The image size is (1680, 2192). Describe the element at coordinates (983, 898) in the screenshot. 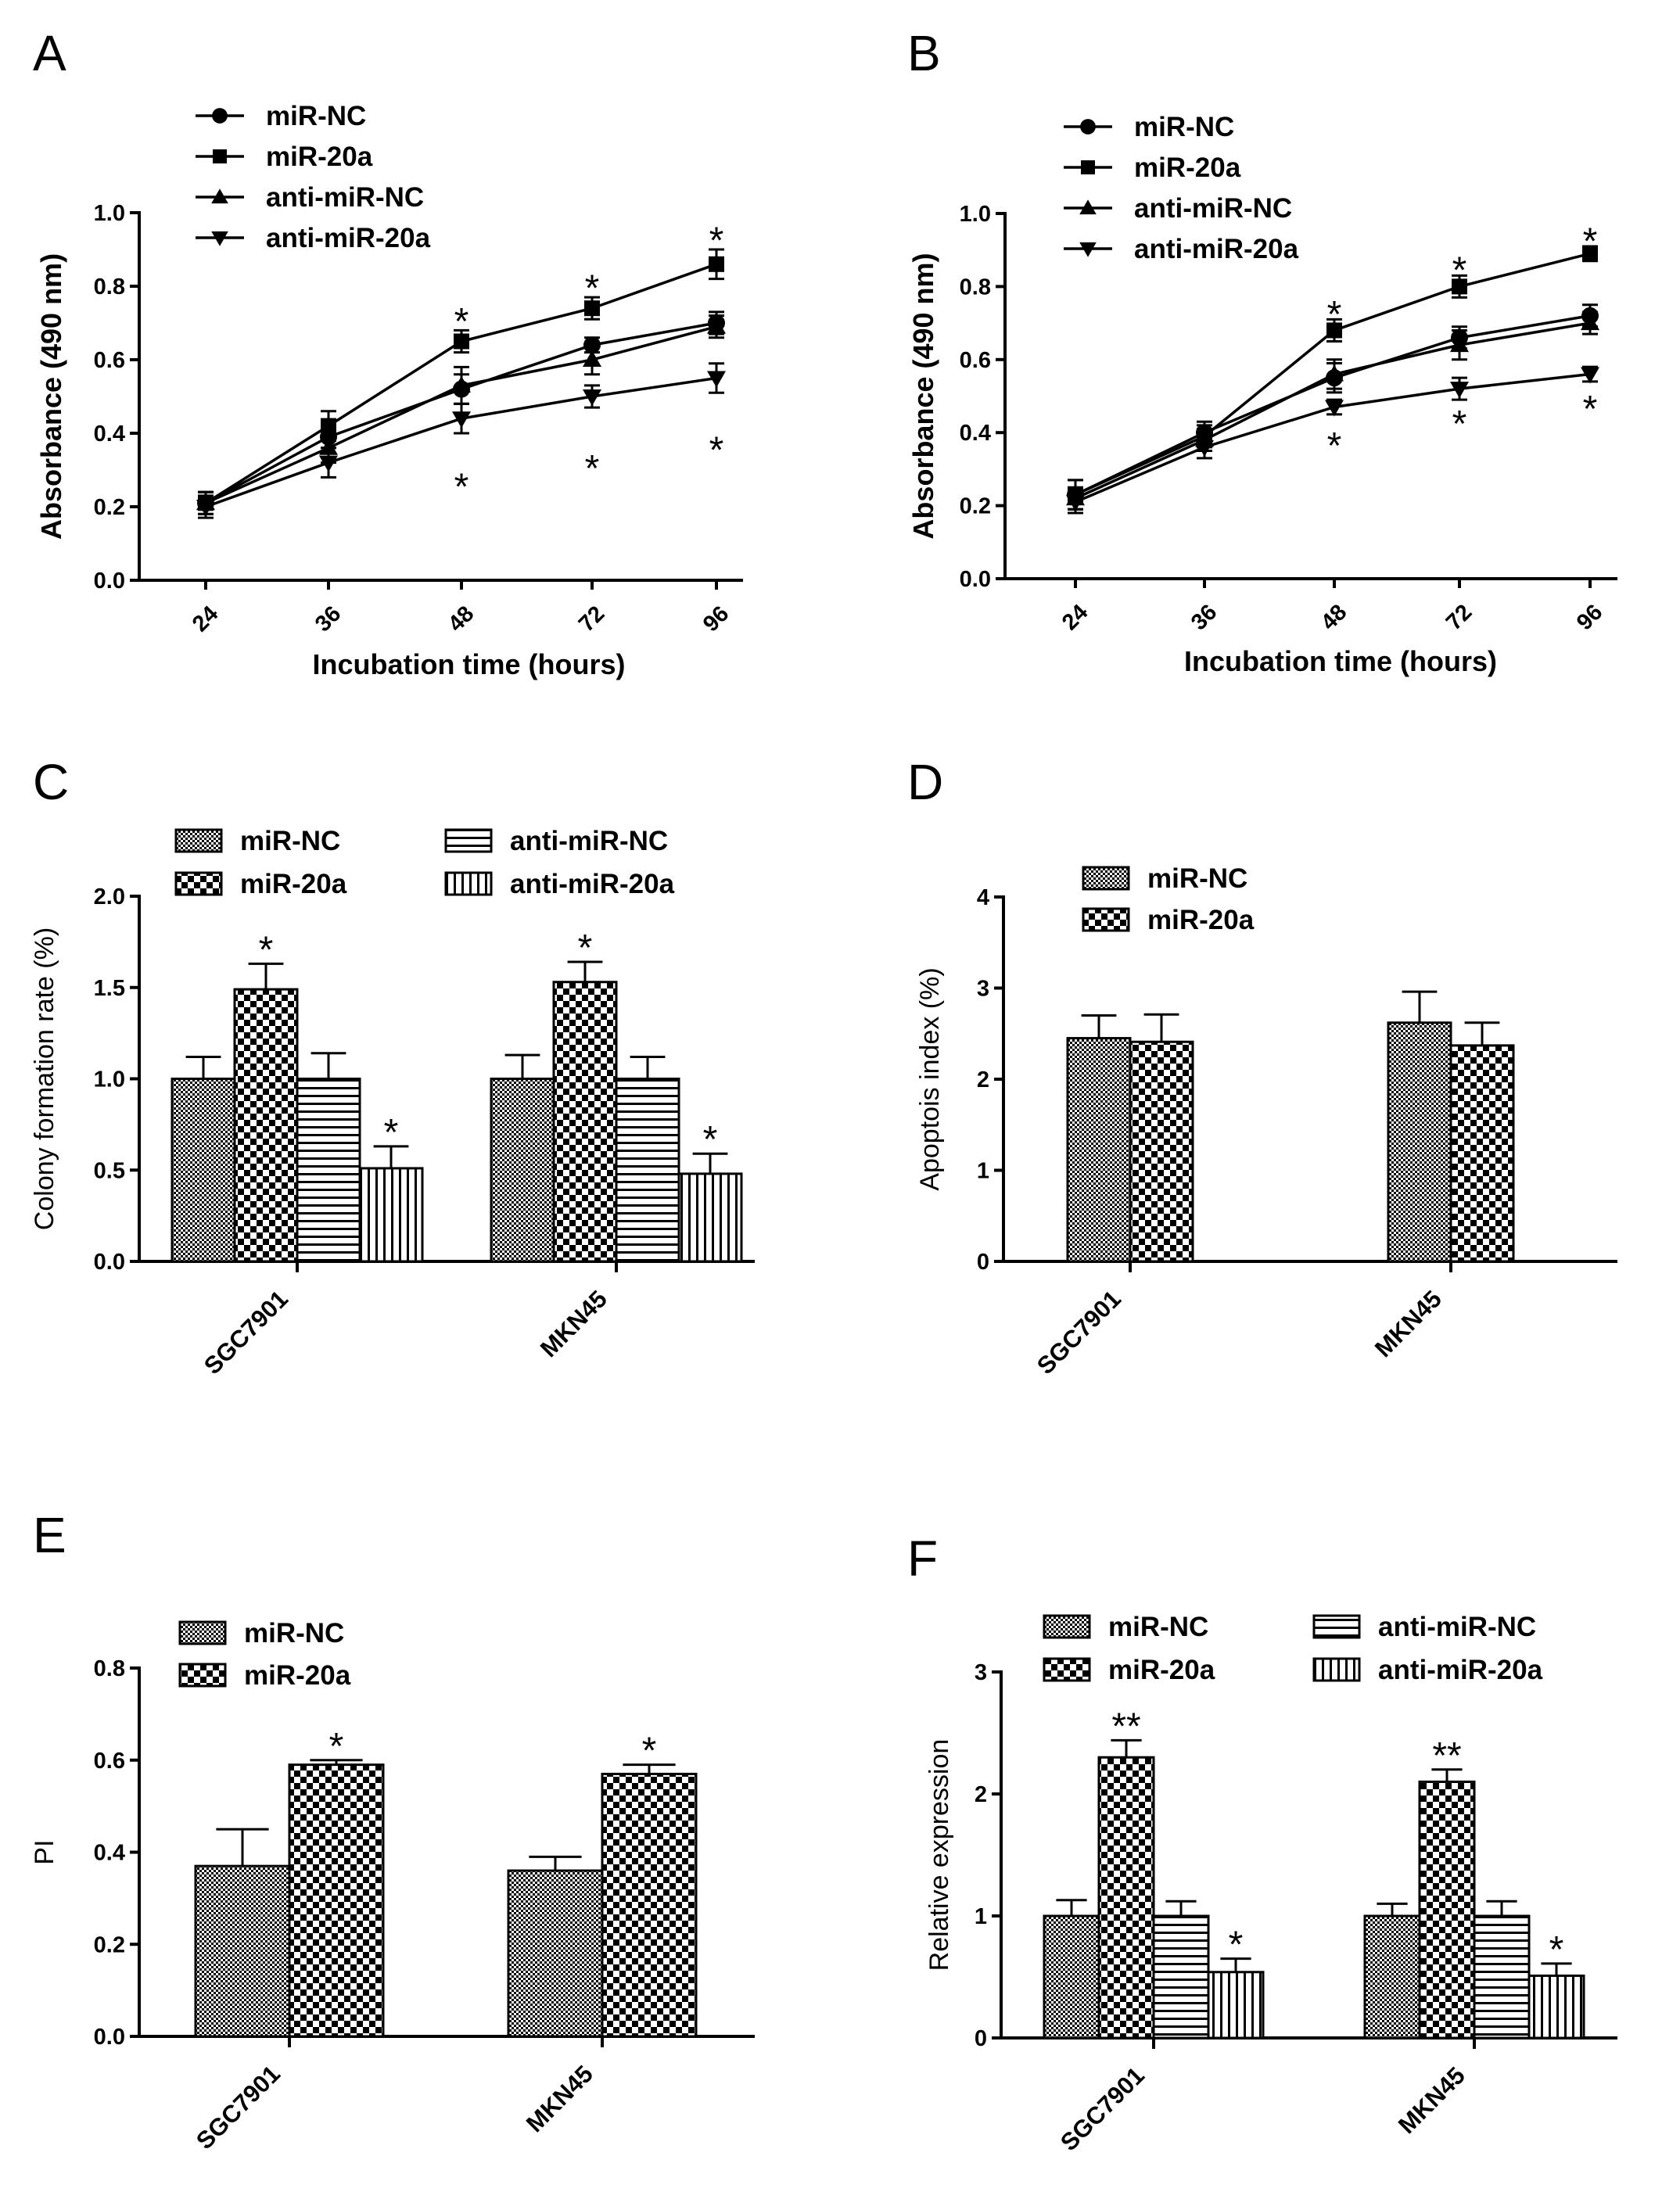

I see `y-tick-label: 4` at that location.